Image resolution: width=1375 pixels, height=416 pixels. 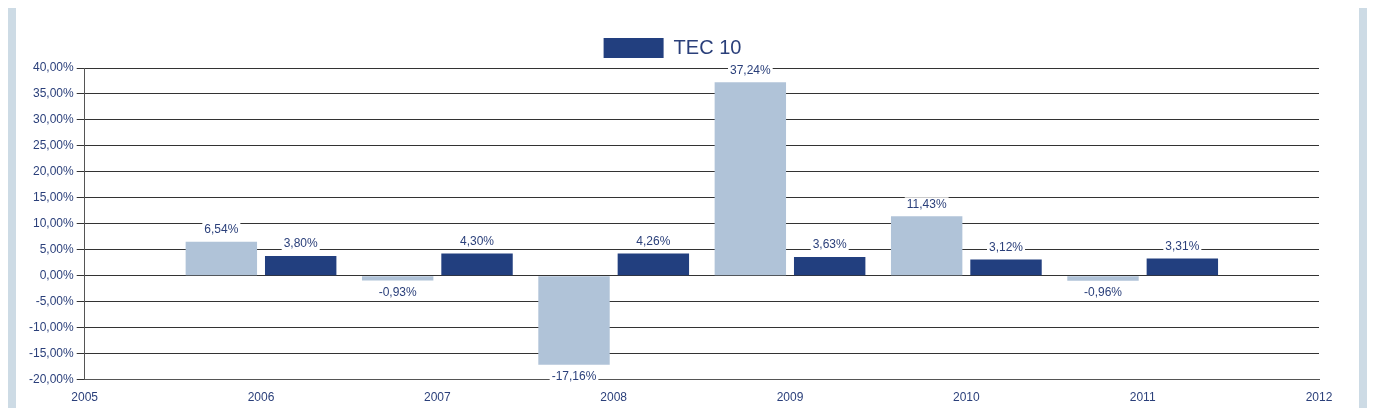 I want to click on data-label: 3,80%, so click(x=301, y=243).